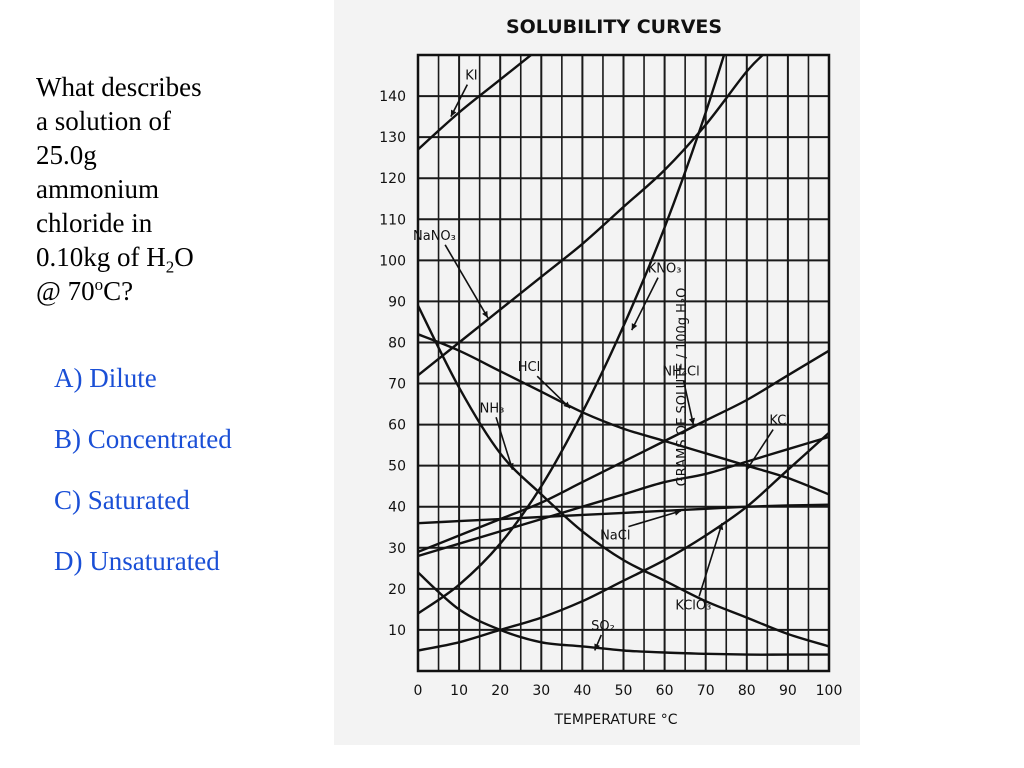 The width and height of the screenshot is (1024, 768). Describe the element at coordinates (392, 261) in the screenshot. I see `y-tick-label: 100` at that location.